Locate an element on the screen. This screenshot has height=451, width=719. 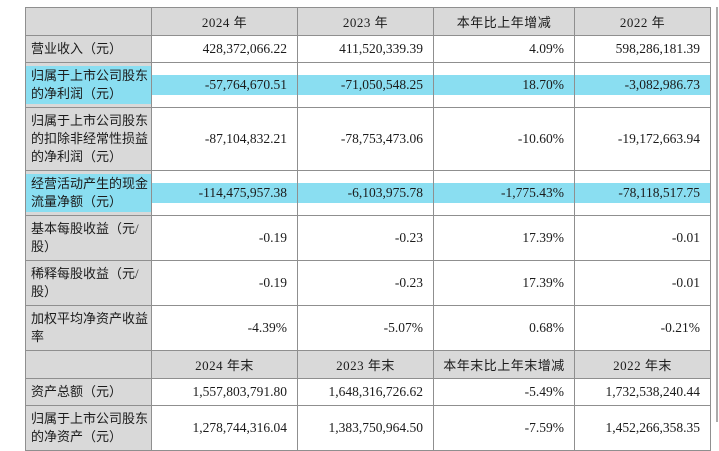
value-cell: 1,648,316,726.62 is located at coordinates (365, 392).